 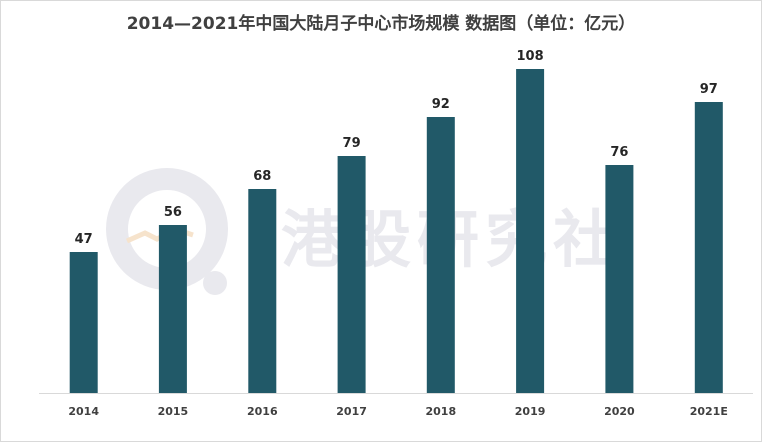 I want to click on data-label-2015: 56, so click(x=173, y=212).